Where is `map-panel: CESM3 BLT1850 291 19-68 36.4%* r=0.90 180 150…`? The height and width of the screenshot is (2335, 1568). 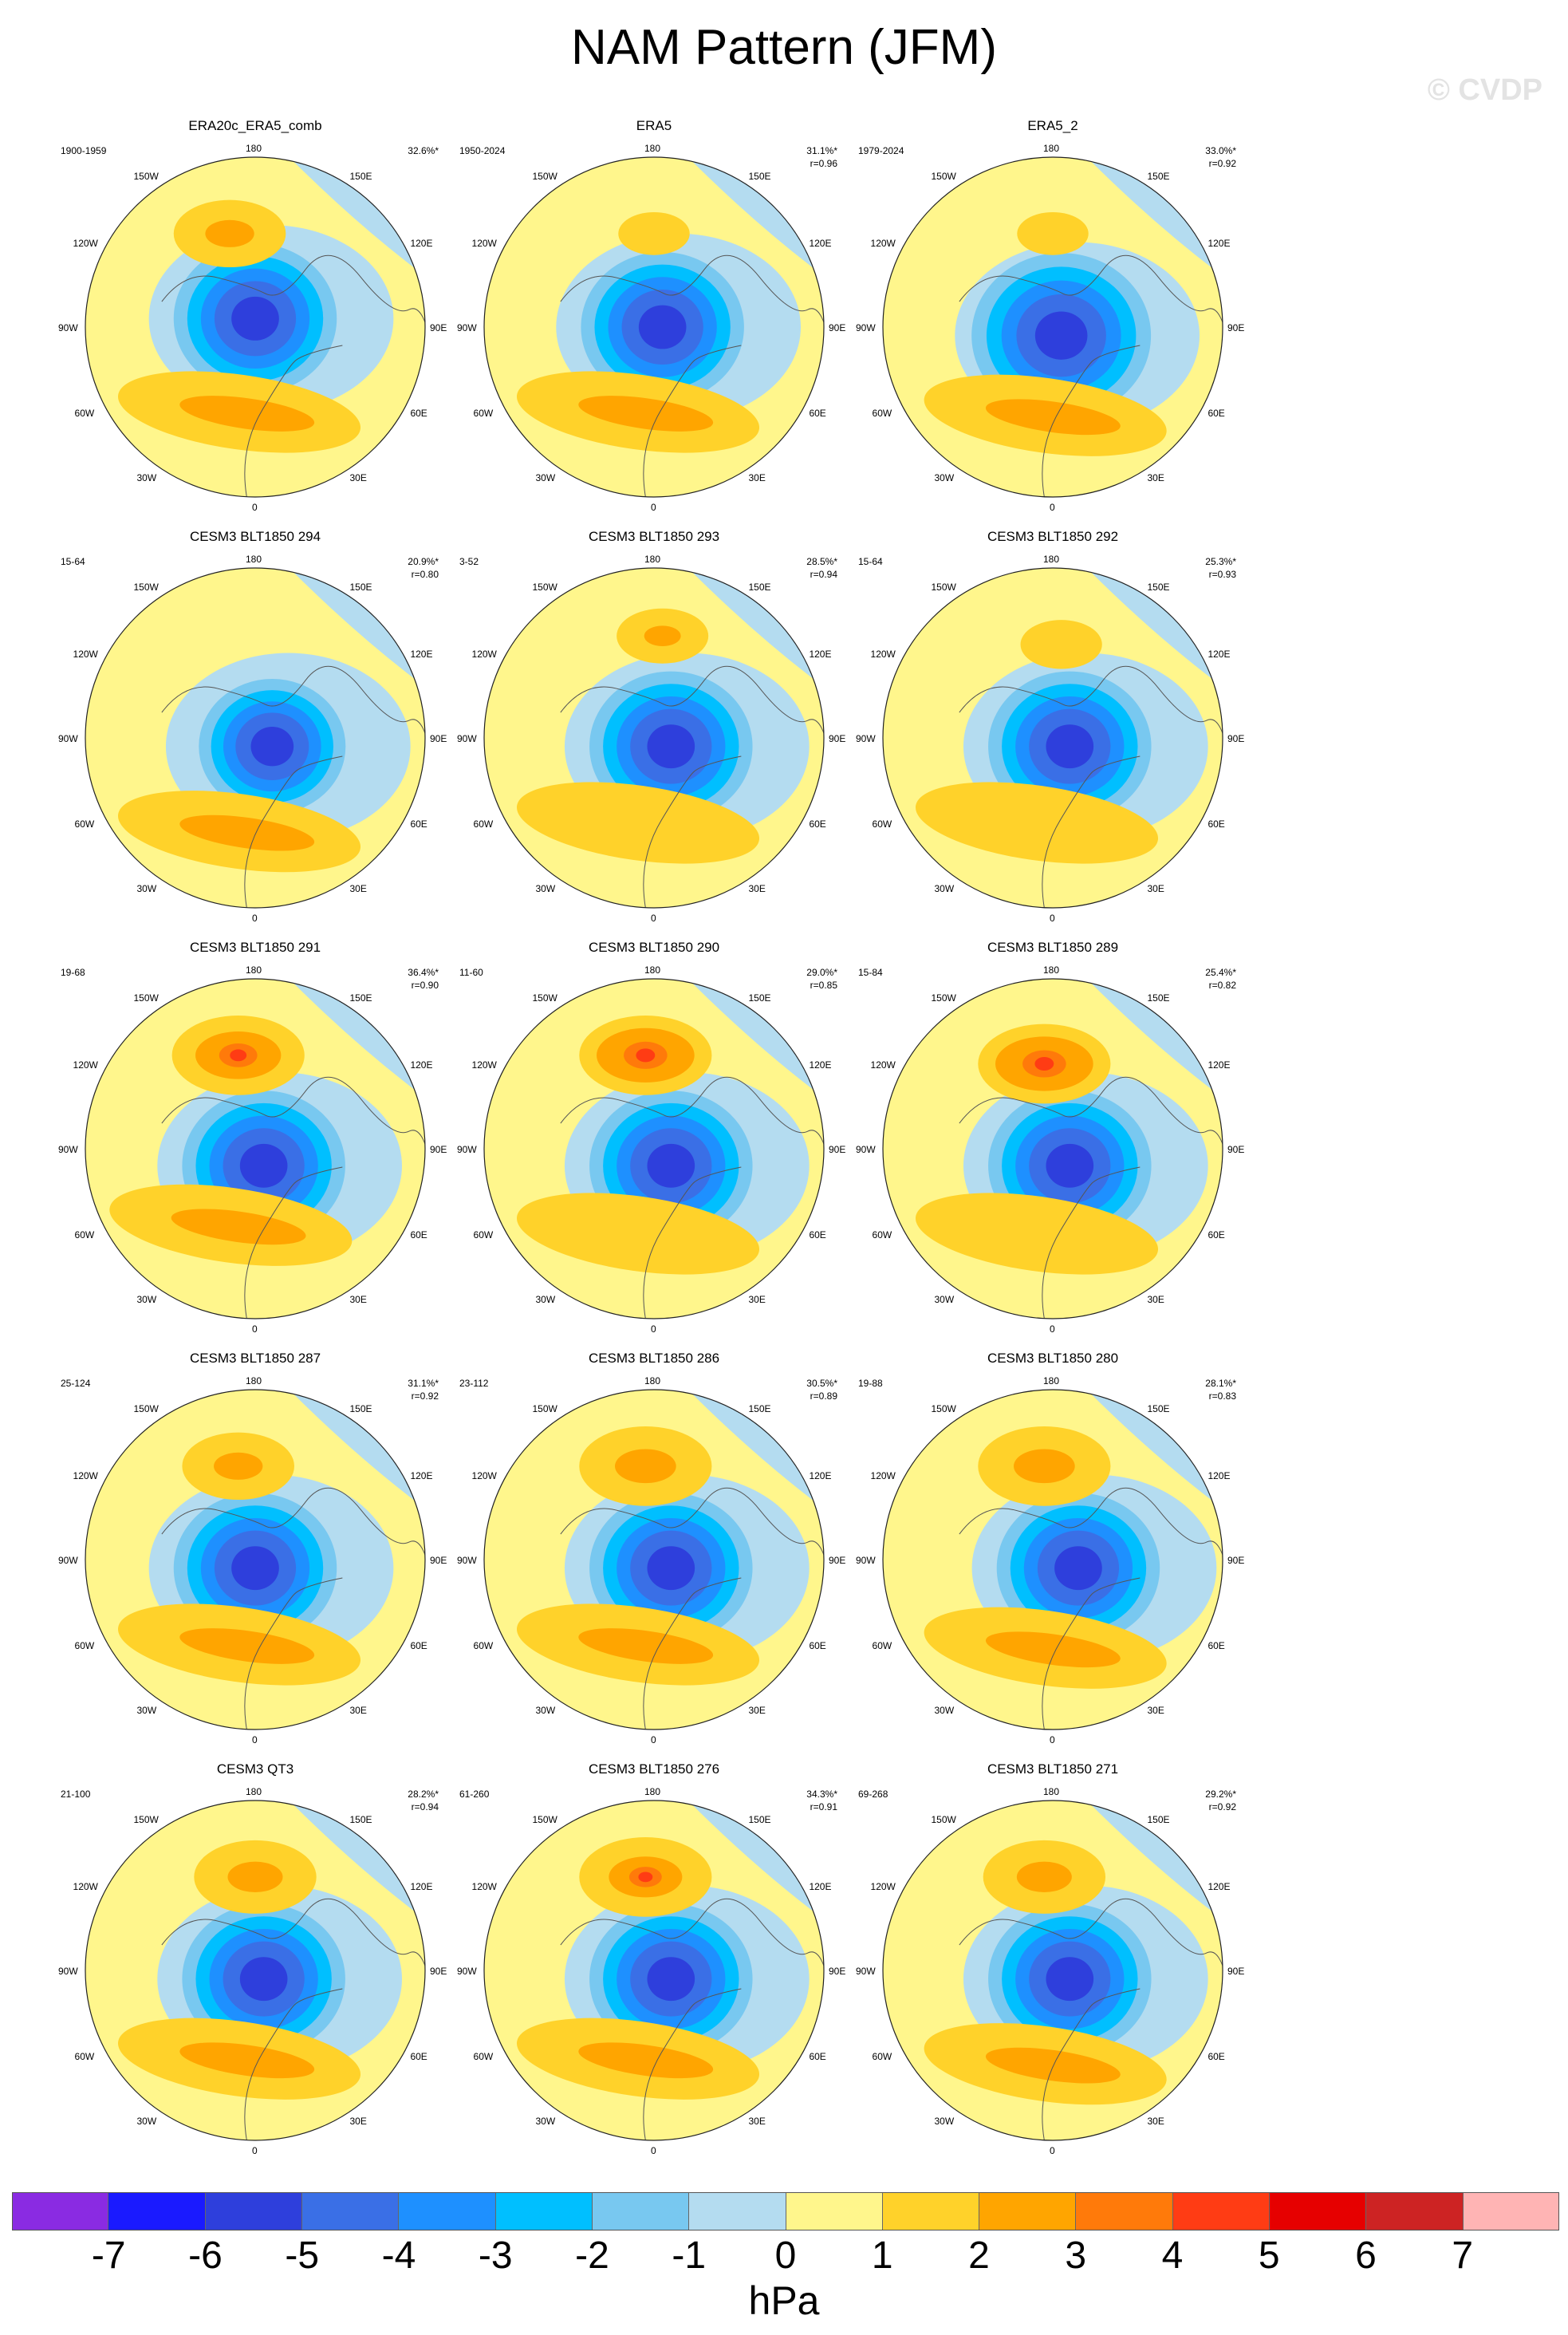
map-panel: CESM3 BLT1850 291 19-68 36.4%* r=0.90 180 150… is located at coordinates (255, 1136).